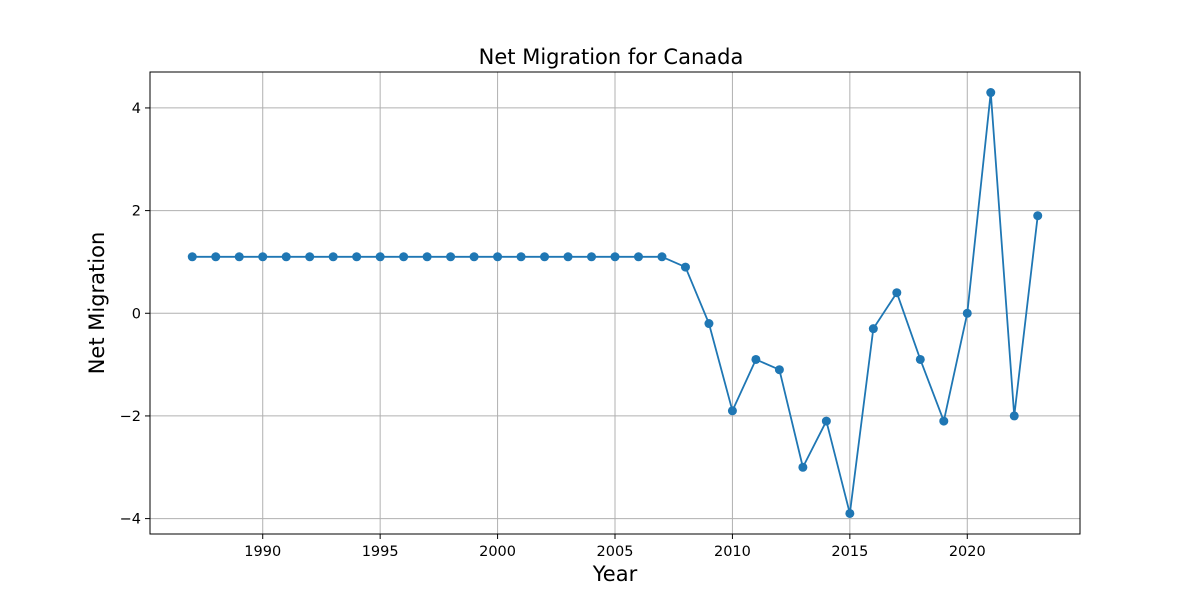 This screenshot has height=600, width=1200. Describe the element at coordinates (497, 552) in the screenshot. I see `x-tick-label: 2000` at that location.